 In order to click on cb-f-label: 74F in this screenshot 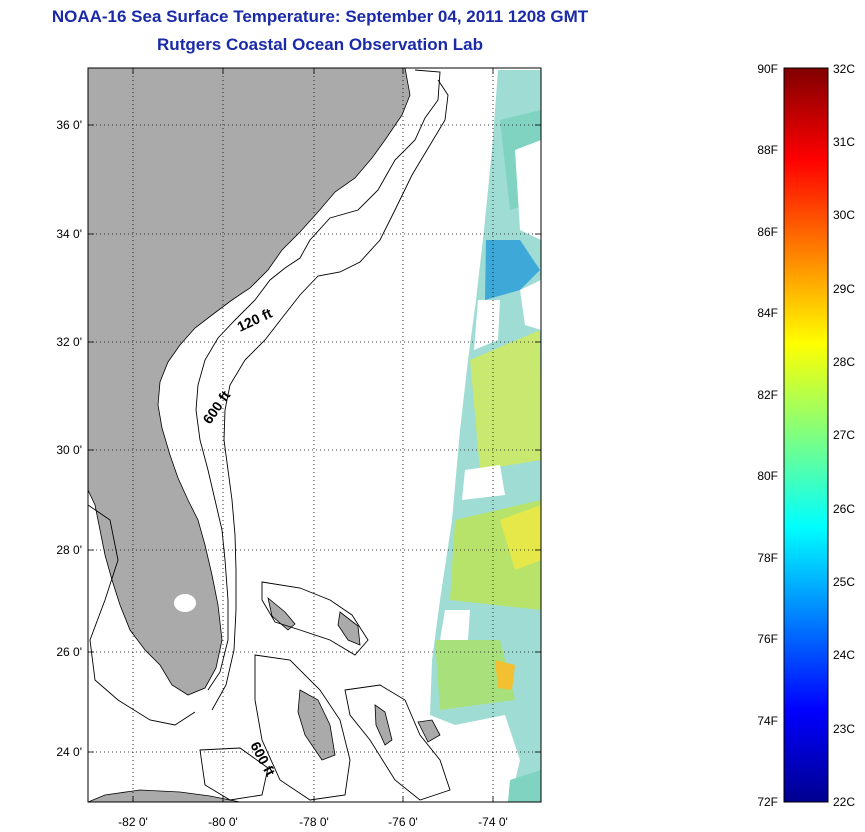, I will do `click(767, 721)`.